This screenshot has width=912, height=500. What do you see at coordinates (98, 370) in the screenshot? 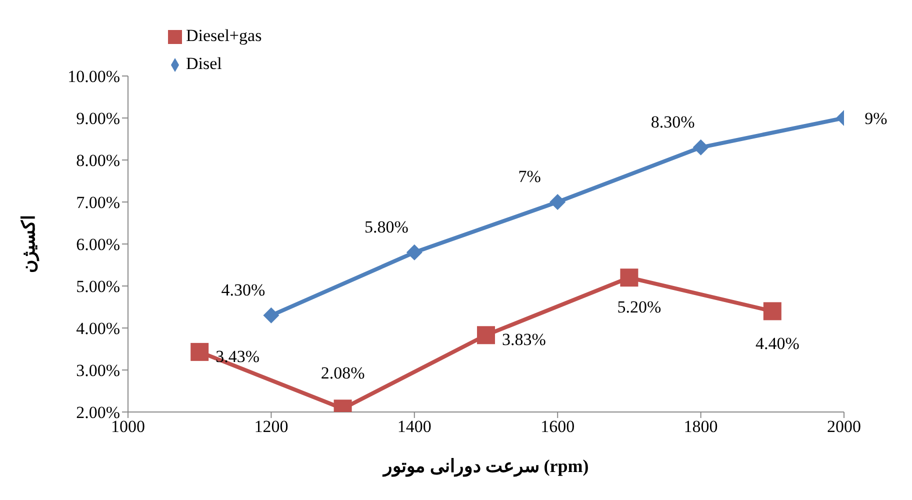
I see `y-tick-label: 3.00%` at bounding box center [98, 370].